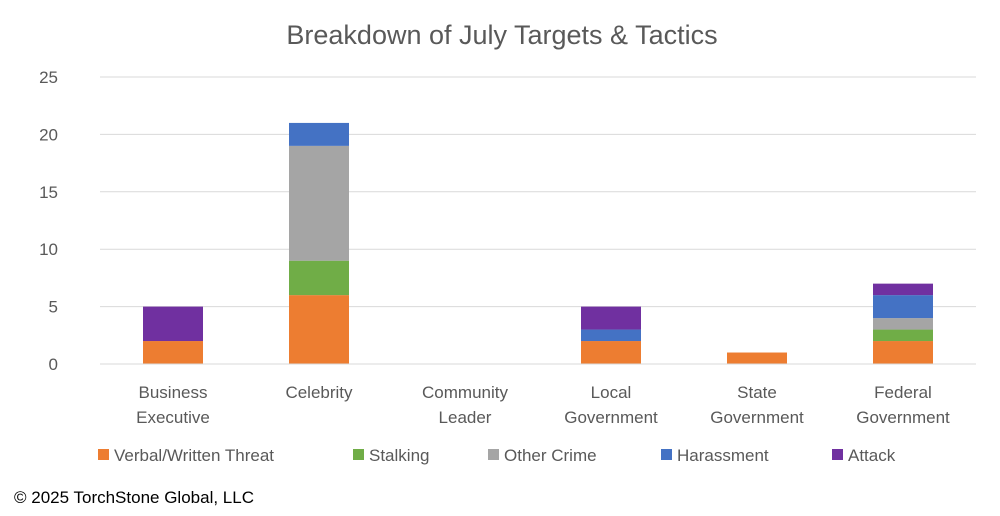  Describe the element at coordinates (53, 364) in the screenshot. I see `y-tick-label: 0` at that location.